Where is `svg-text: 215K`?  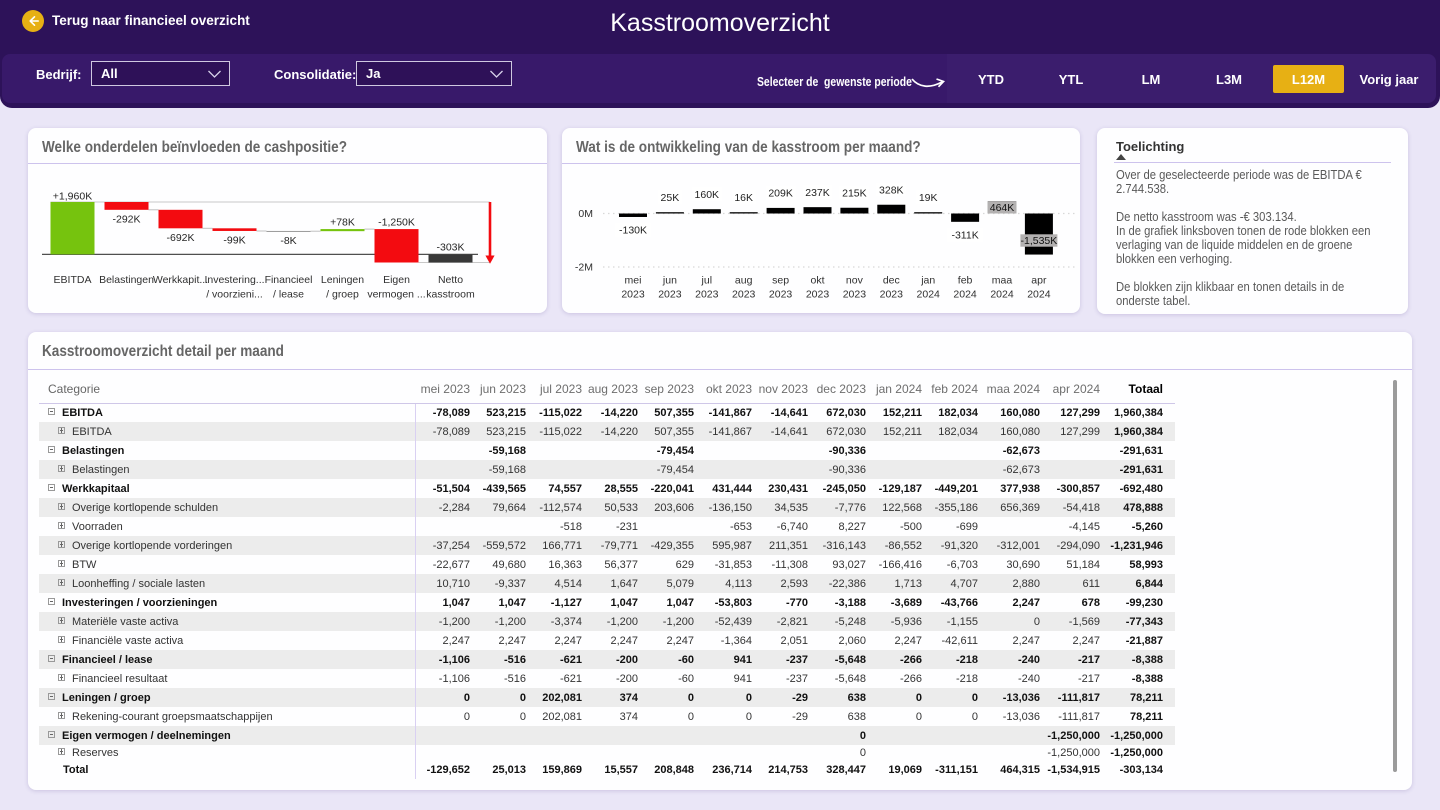
svg-text: 215K is located at coordinates (854, 193).